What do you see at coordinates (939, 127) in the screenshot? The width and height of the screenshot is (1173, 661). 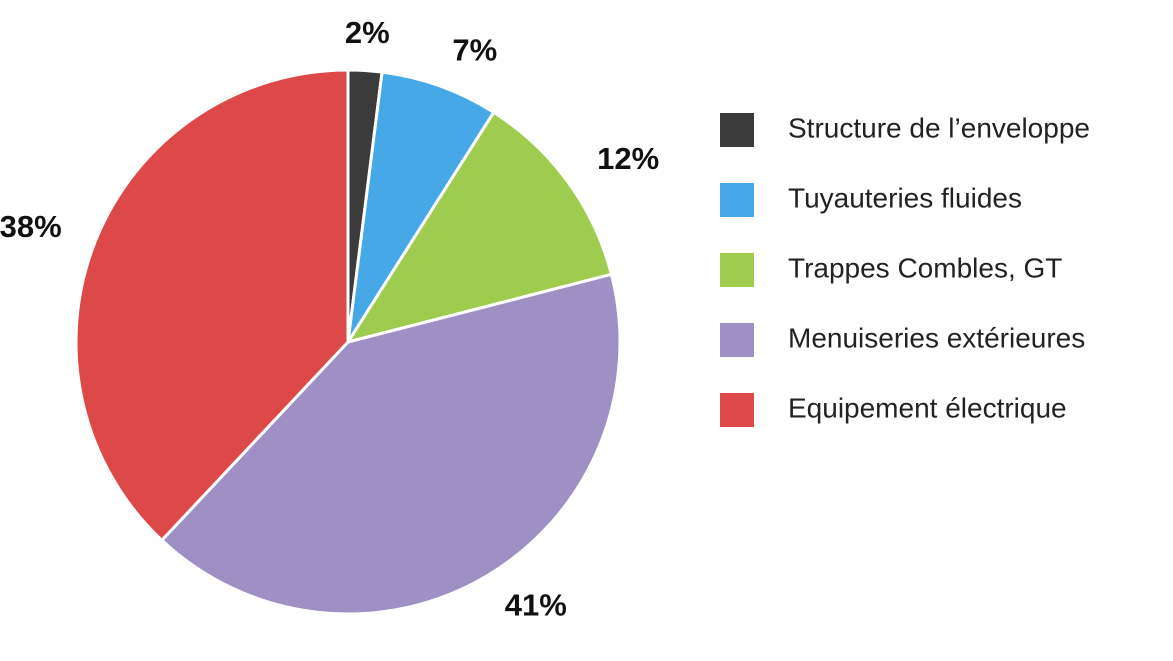 I see `legend-label: Structure de l’enveloppe` at bounding box center [939, 127].